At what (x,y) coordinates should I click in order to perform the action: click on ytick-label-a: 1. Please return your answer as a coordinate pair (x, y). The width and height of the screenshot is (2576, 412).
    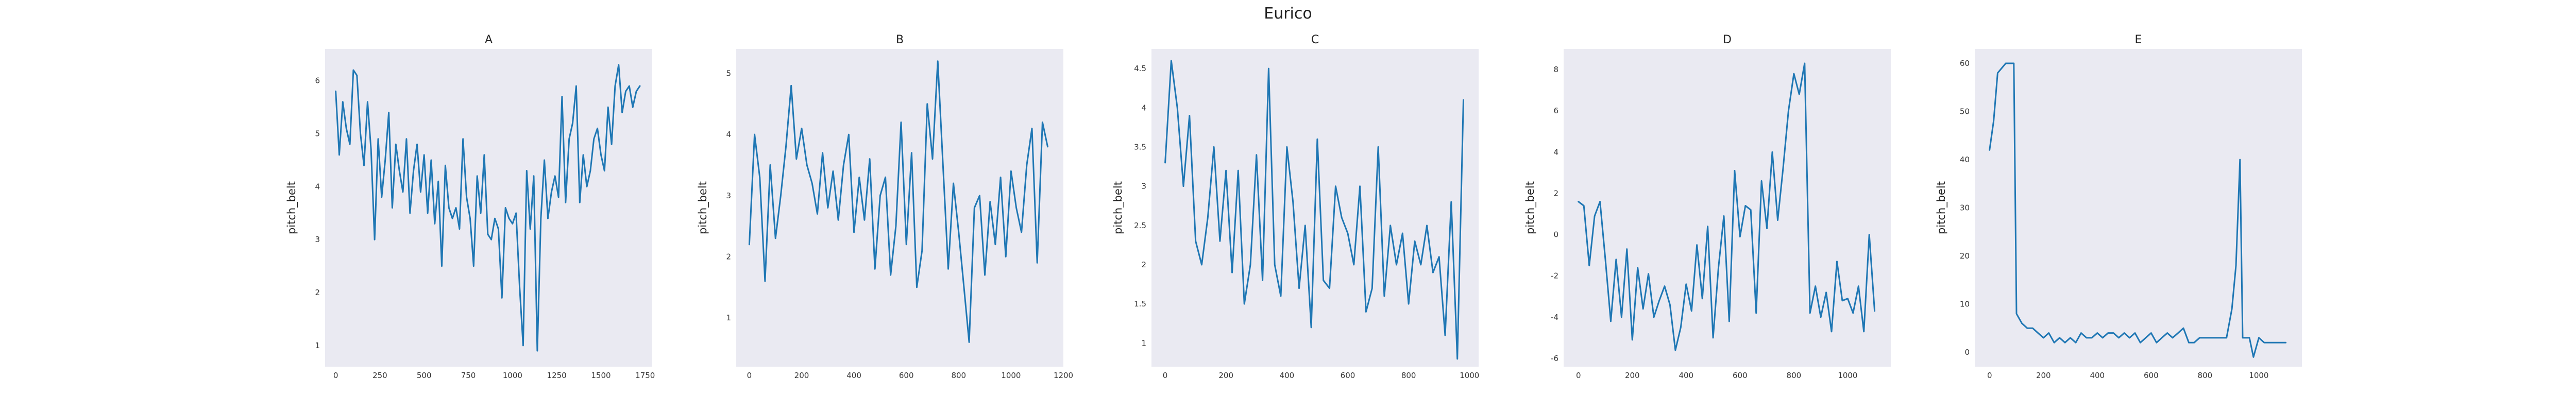
    Looking at the image, I should click on (317, 345).